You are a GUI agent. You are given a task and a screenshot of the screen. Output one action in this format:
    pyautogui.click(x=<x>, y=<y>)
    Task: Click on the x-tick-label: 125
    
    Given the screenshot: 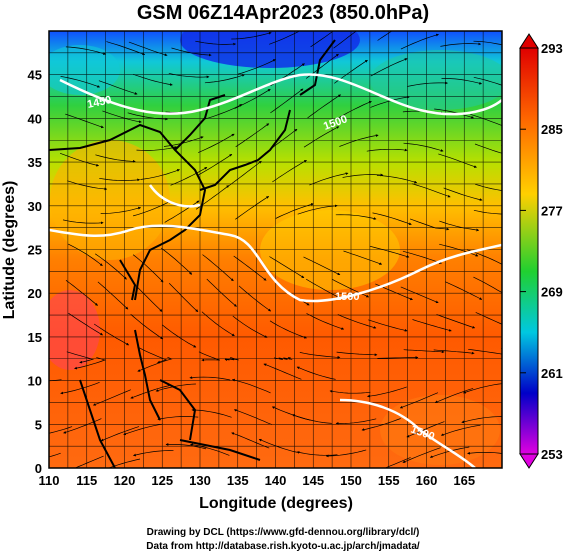 What is the action you would take?
    pyautogui.click(x=162, y=480)
    